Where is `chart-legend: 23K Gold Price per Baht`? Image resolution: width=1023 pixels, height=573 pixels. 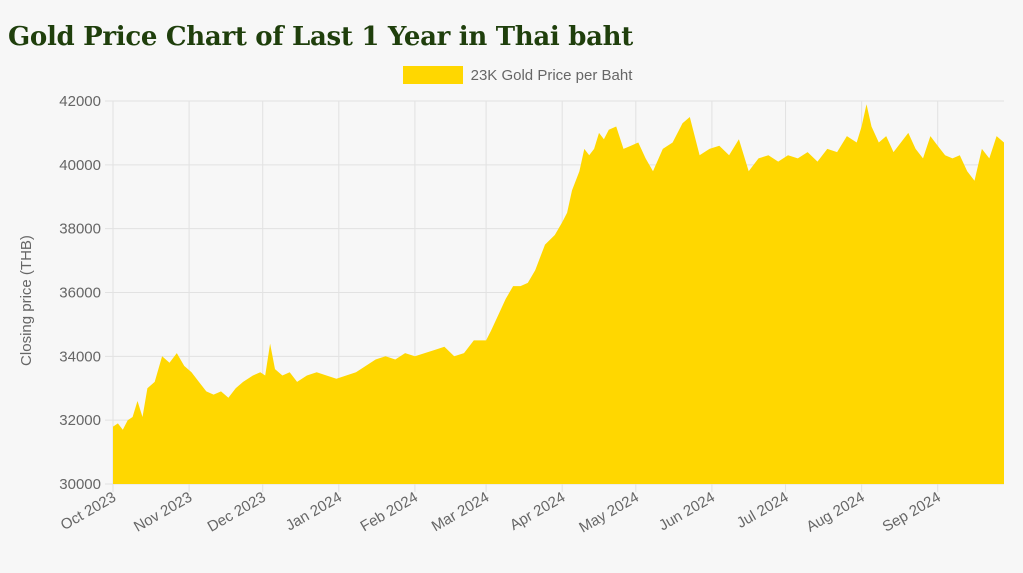 chart-legend: 23K Gold Price per Baht is located at coordinates (511, 75).